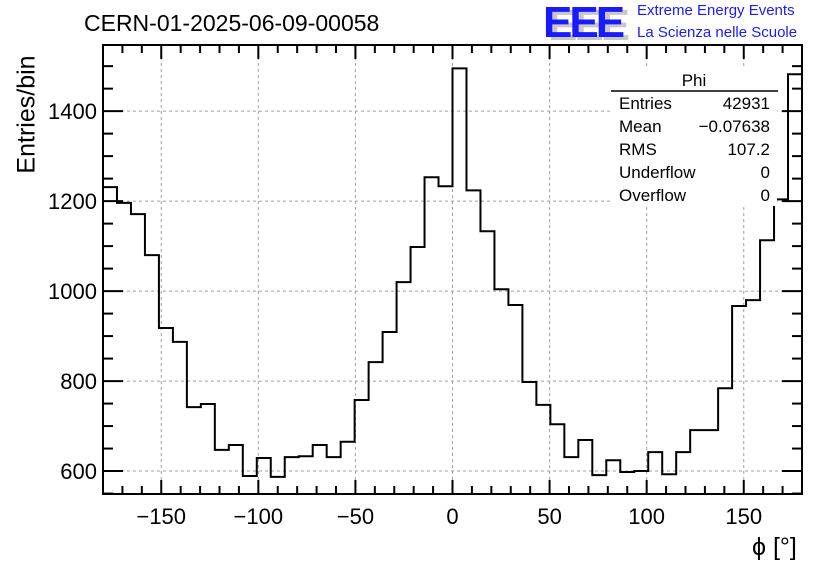 Image resolution: width=836 pixels, height=572 pixels. What do you see at coordinates (355, 516) in the screenshot?
I see `x-tick-label: −50` at bounding box center [355, 516].